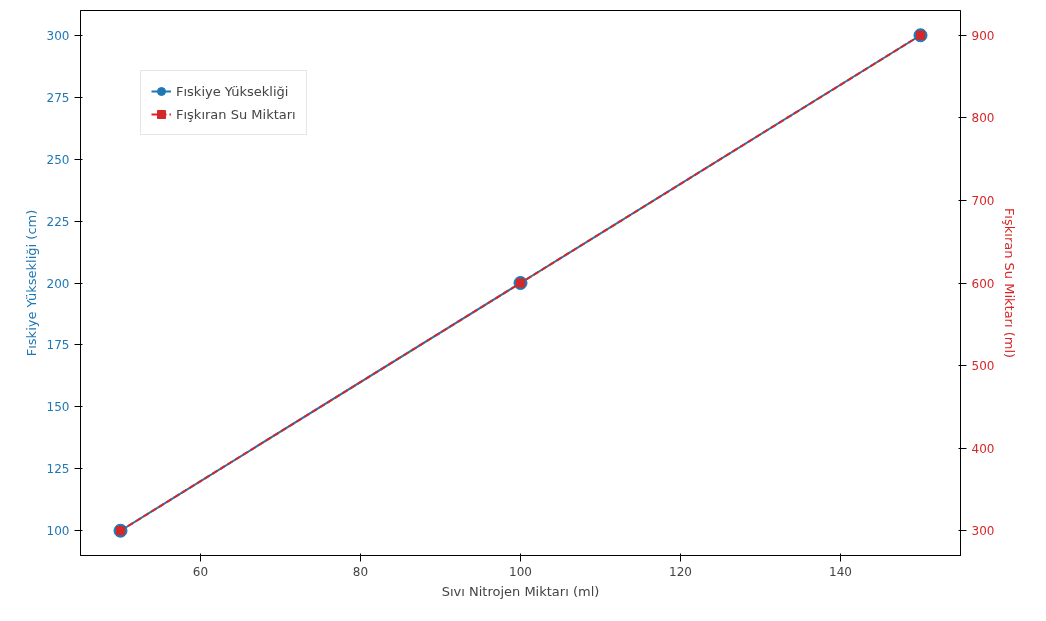 The image size is (1046, 621). Describe the element at coordinates (360, 571) in the screenshot. I see `x-tick-label: 80` at that location.